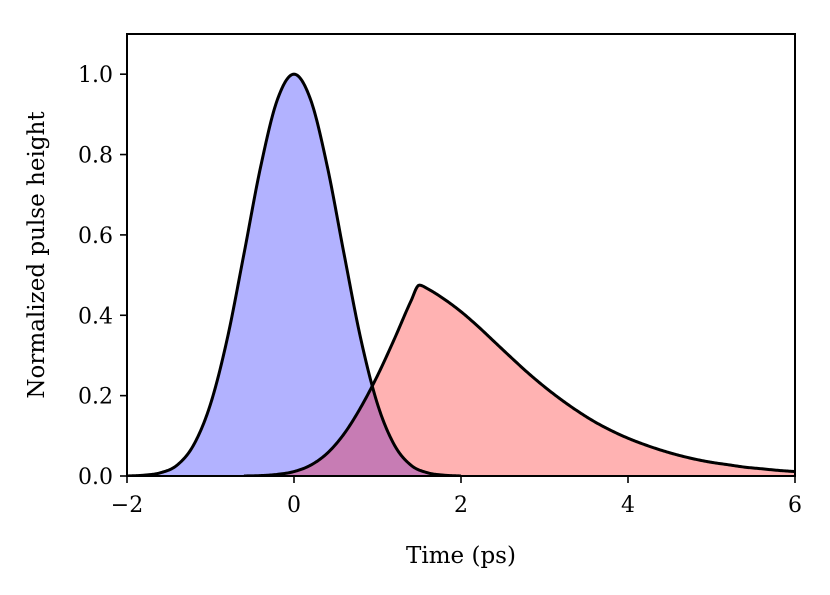  I want to click on x-tick-label: 6, so click(795, 505).